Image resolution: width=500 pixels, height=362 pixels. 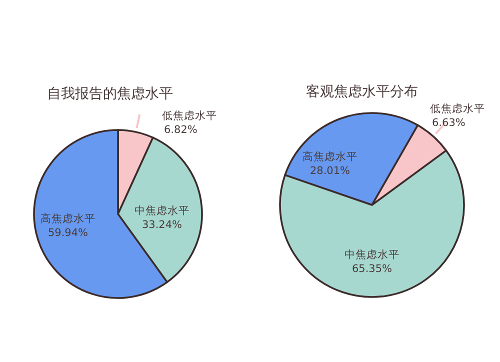 What do you see at coordinates (110, 94) in the screenshot?
I see `chart-title: 自我报告的焦虑水平` at bounding box center [110, 94].